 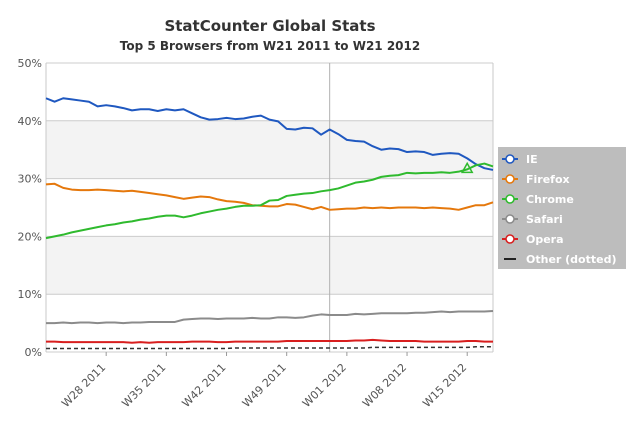 I want to click on series-line-safari, so click(x=270, y=317).